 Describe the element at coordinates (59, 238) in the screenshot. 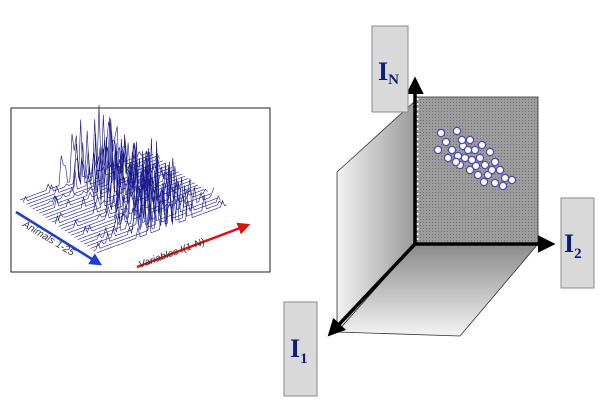

I see `arrow-left-down-icon` at that location.